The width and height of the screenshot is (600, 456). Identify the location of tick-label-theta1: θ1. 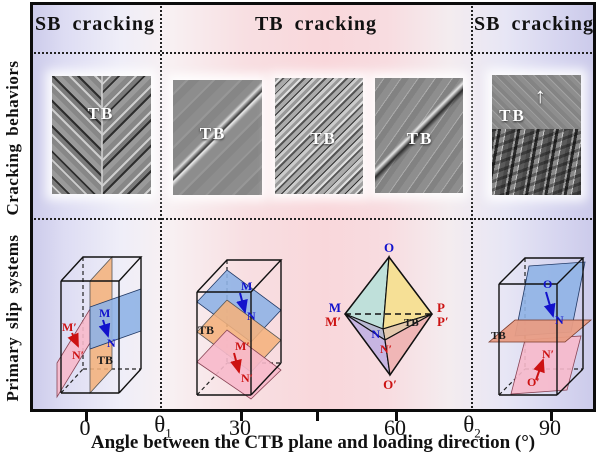
(163, 427).